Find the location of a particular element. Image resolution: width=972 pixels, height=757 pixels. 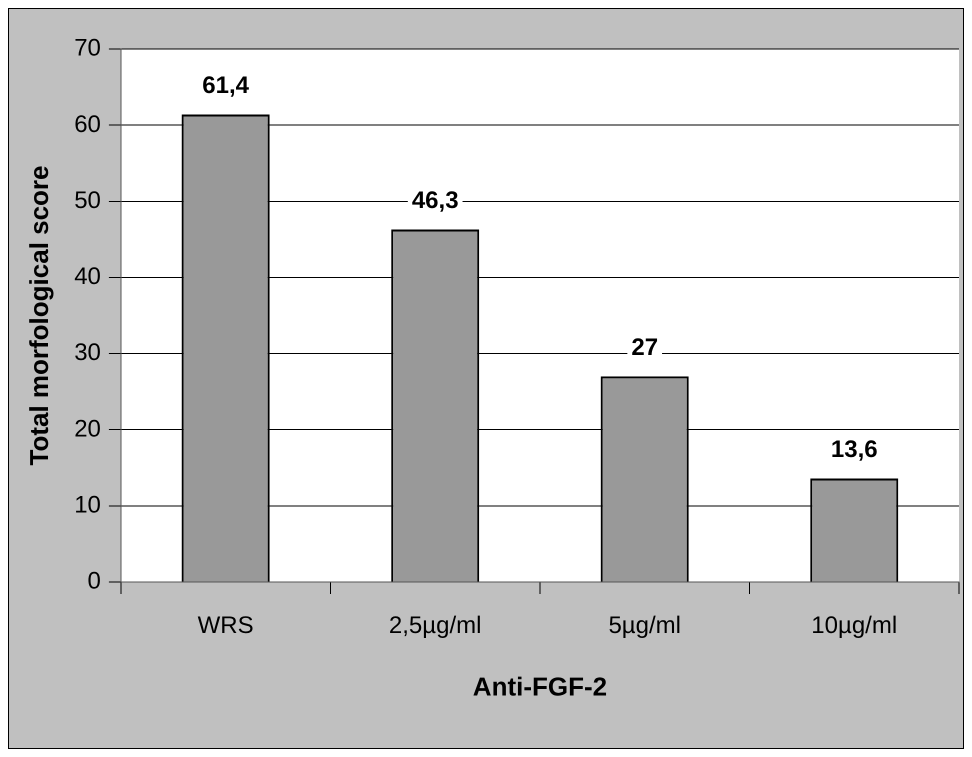

x-axis-title: Anti-FGF-2 is located at coordinates (540, 687).